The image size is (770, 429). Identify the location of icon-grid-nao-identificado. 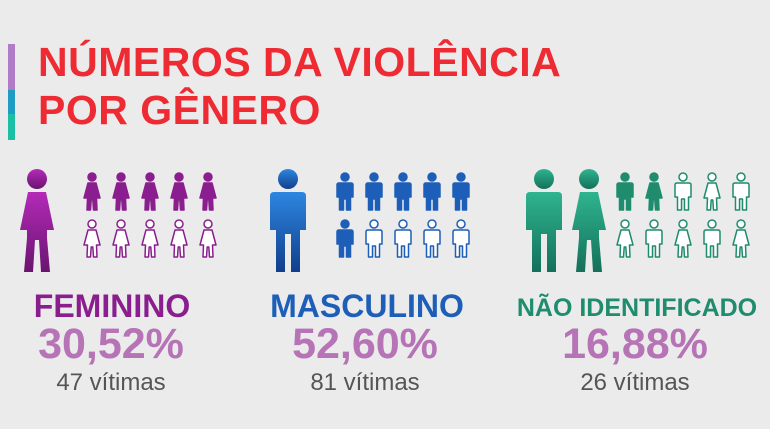
(682, 219).